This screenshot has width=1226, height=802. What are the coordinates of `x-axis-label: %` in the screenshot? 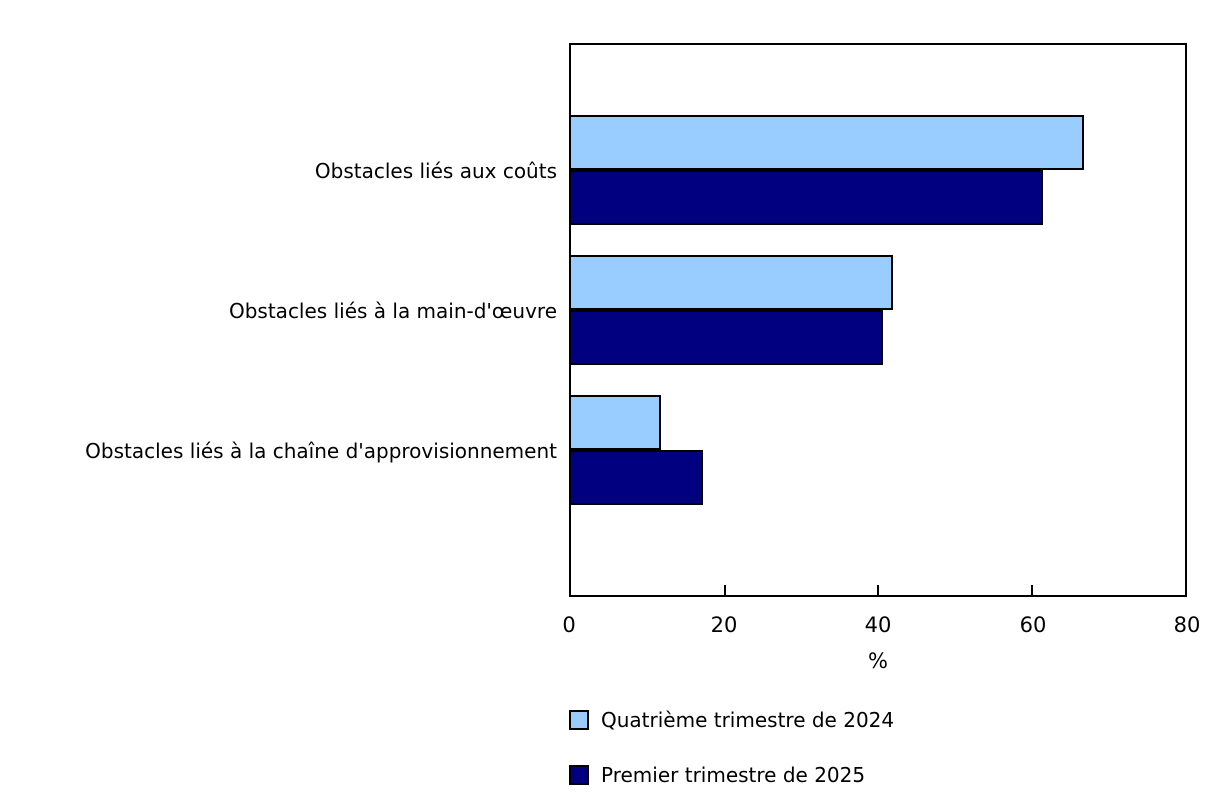 It's located at (878, 661).